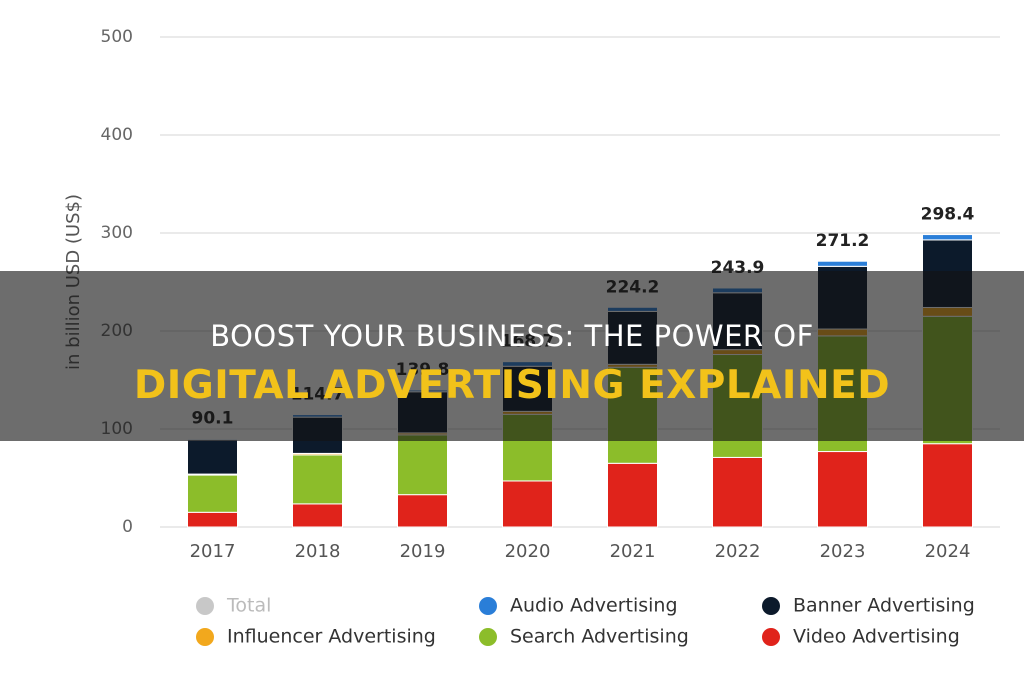  Describe the element at coordinates (633, 551) in the screenshot. I see `x-tick-label: 2021` at that location.